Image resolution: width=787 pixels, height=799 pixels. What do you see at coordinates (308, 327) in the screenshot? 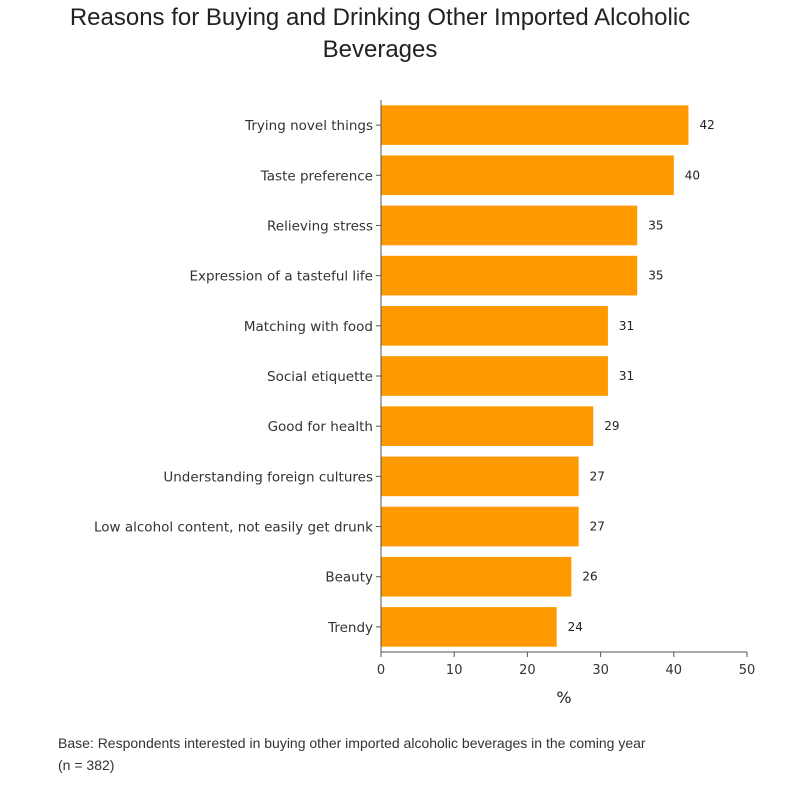
I see `category-label-4: Matching with food` at bounding box center [308, 327].